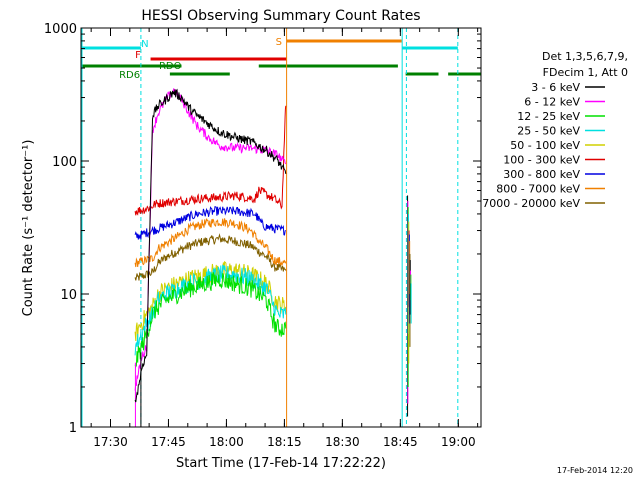  What do you see at coordinates (595, 470) in the screenshot?
I see `plot-timestamp: 17-Feb-2014 12:20` at bounding box center [595, 470].